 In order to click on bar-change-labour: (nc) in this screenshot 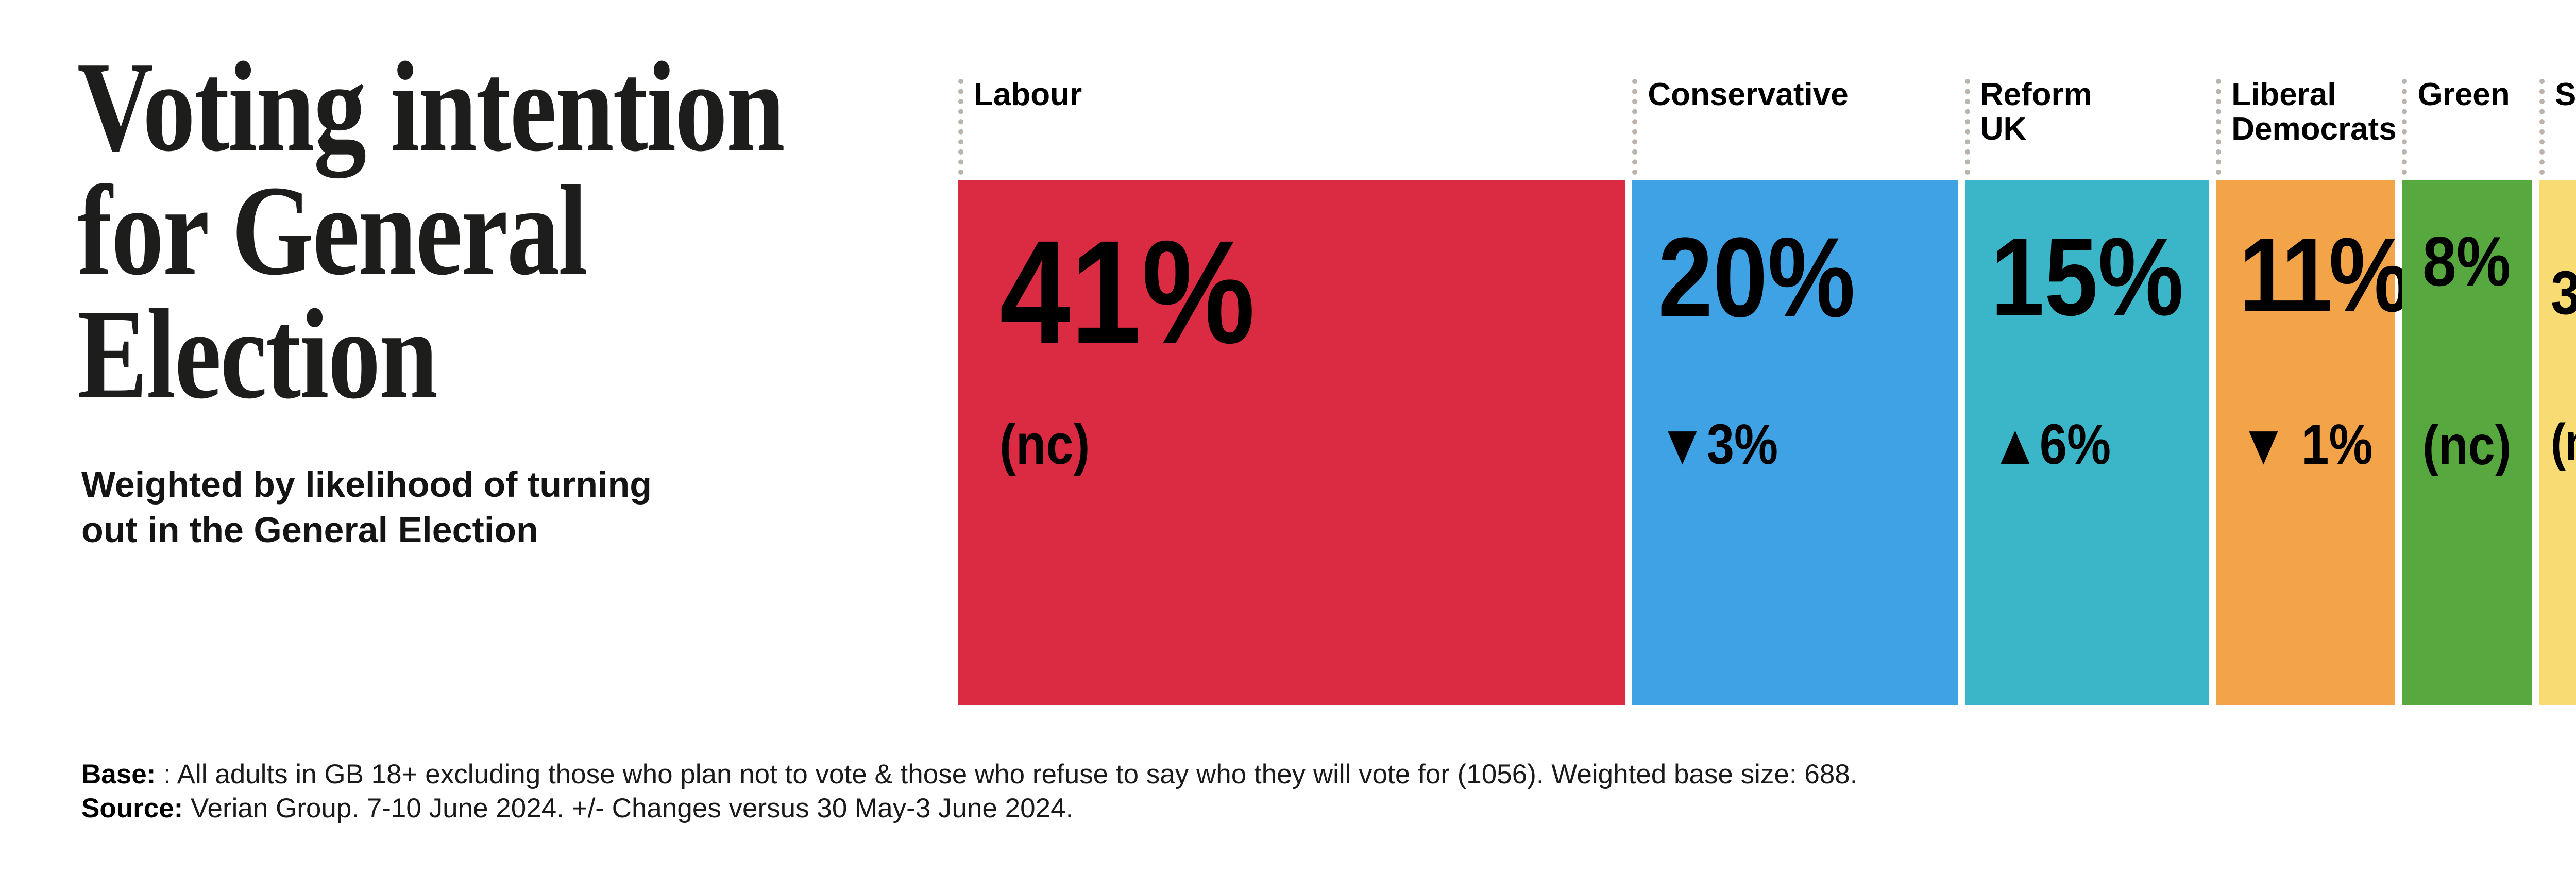, I will do `click(1044, 444)`.